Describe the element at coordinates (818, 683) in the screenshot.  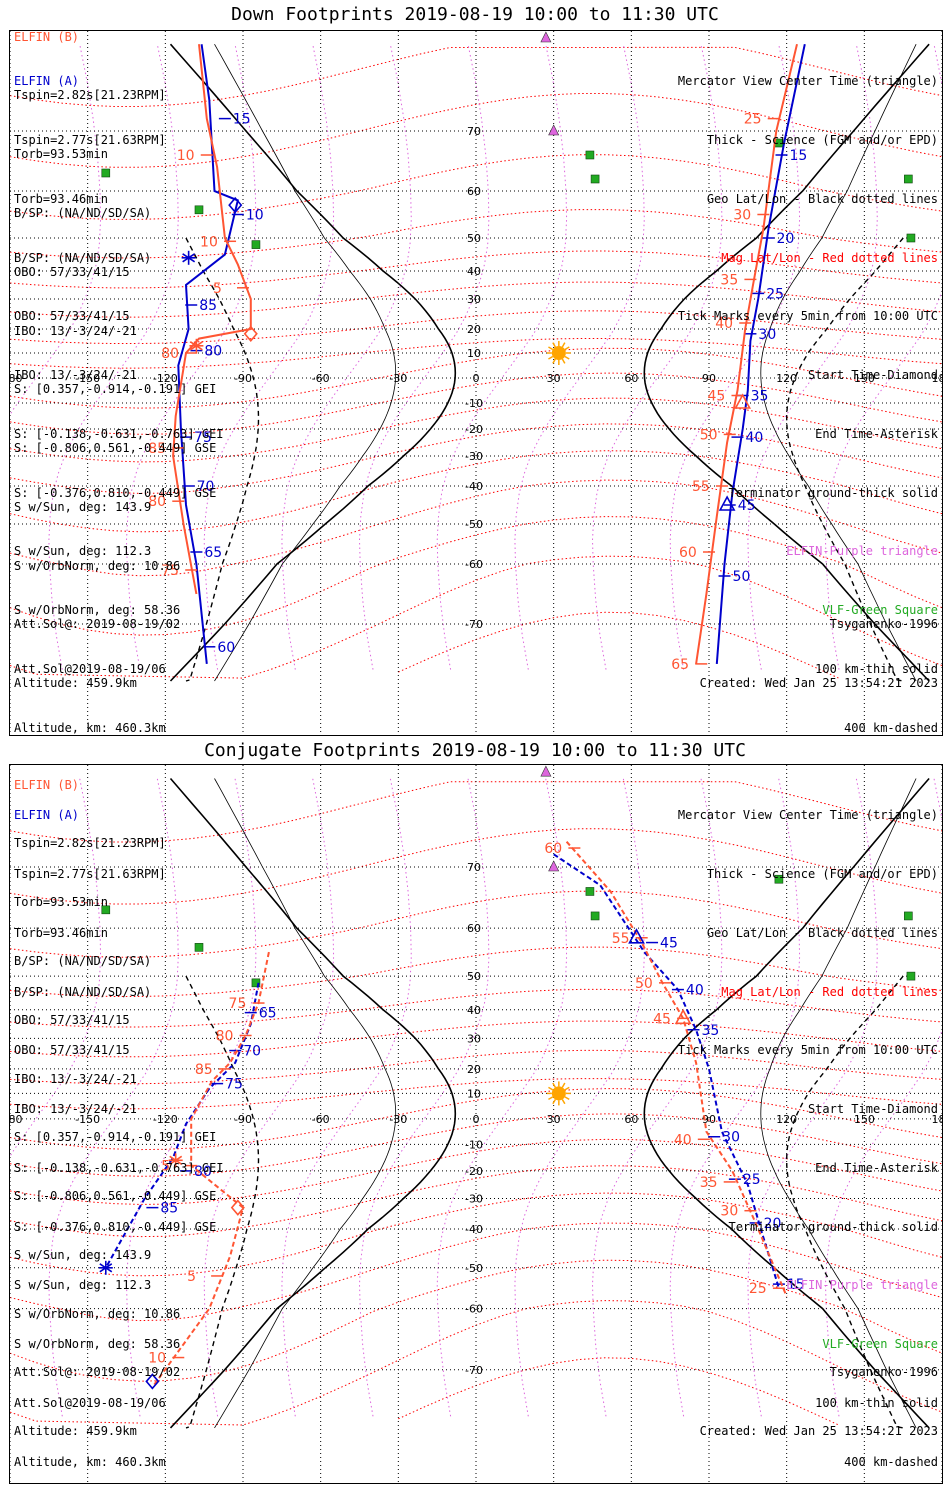
I see `created-timestamp: Created: Wed Jan 25 13:54:21 2023` at that location.